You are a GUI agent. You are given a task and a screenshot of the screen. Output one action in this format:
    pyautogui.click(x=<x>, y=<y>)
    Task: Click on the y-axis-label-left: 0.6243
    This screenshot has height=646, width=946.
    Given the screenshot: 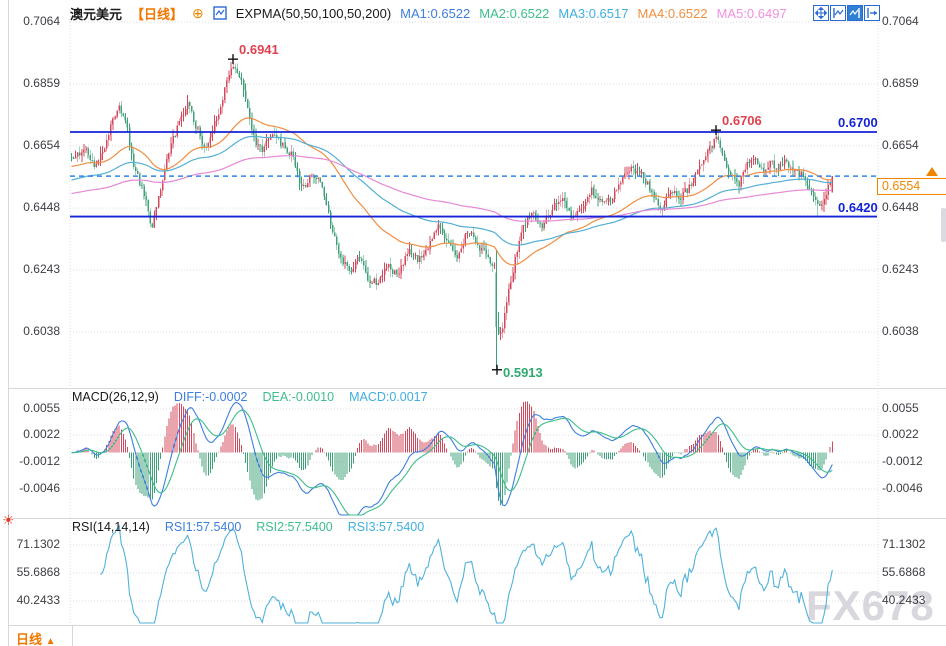 What is the action you would take?
    pyautogui.click(x=41, y=269)
    